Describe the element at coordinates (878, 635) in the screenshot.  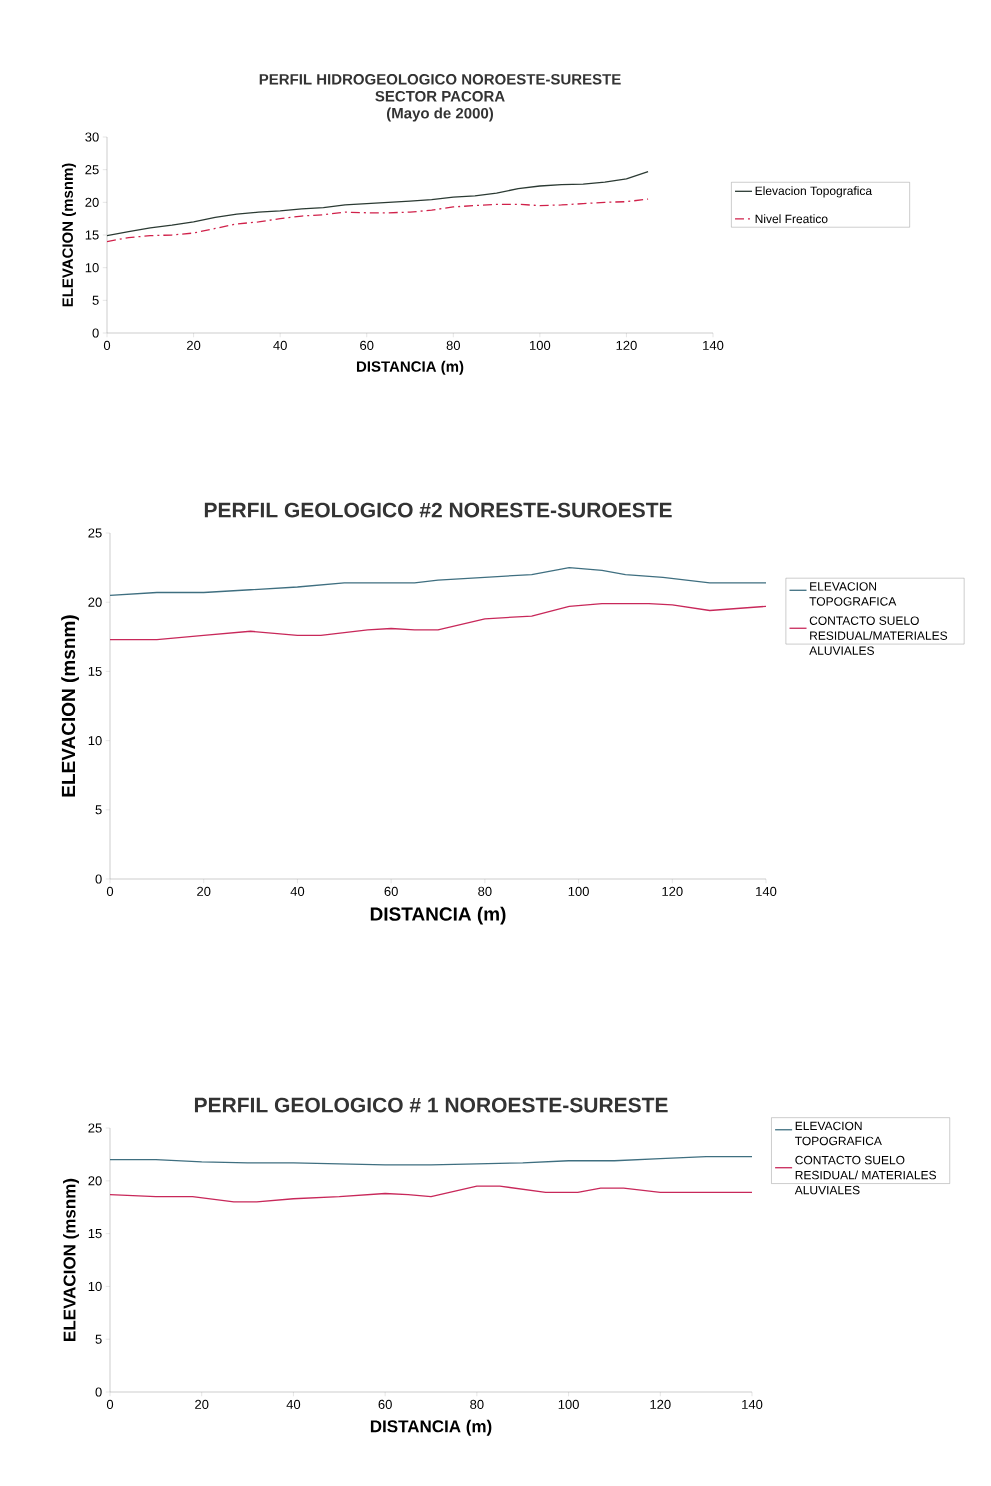
I see `legend-label: CONTACTO SUELO RESIDUAL/MATERIALES ALUVIALES` at that location.